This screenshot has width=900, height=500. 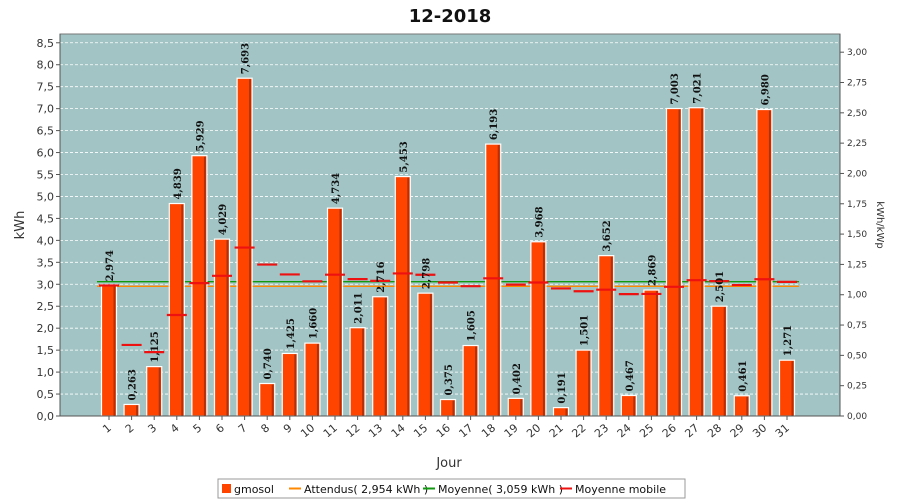 I want to click on x-tick-label: 26, so click(x=669, y=430).